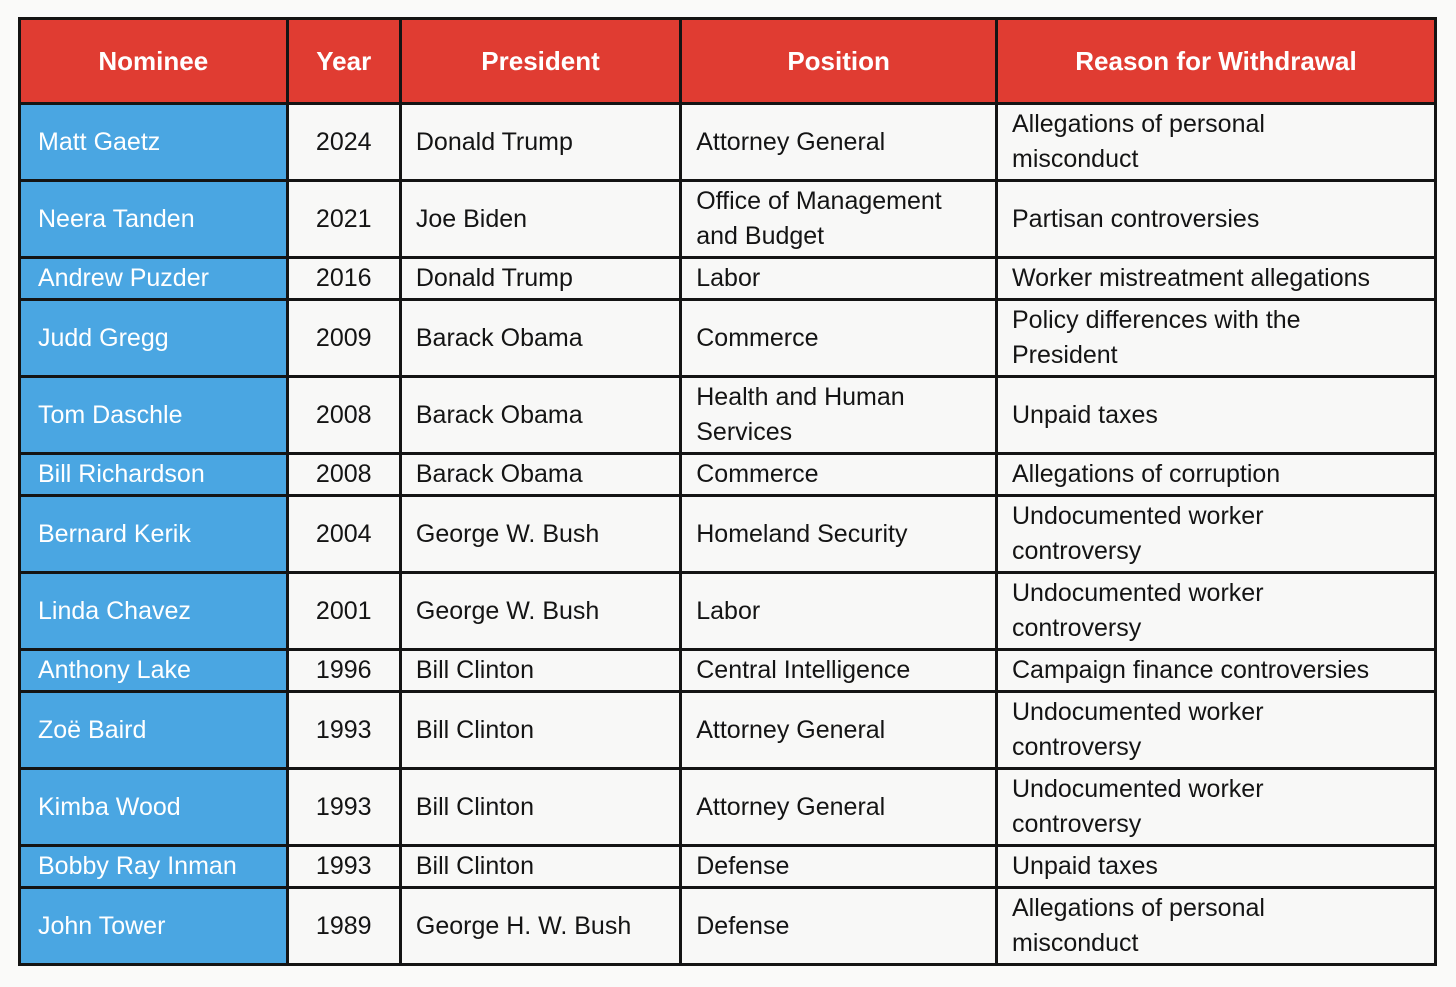  I want to click on president-cell: Joe Biden, so click(540, 219).